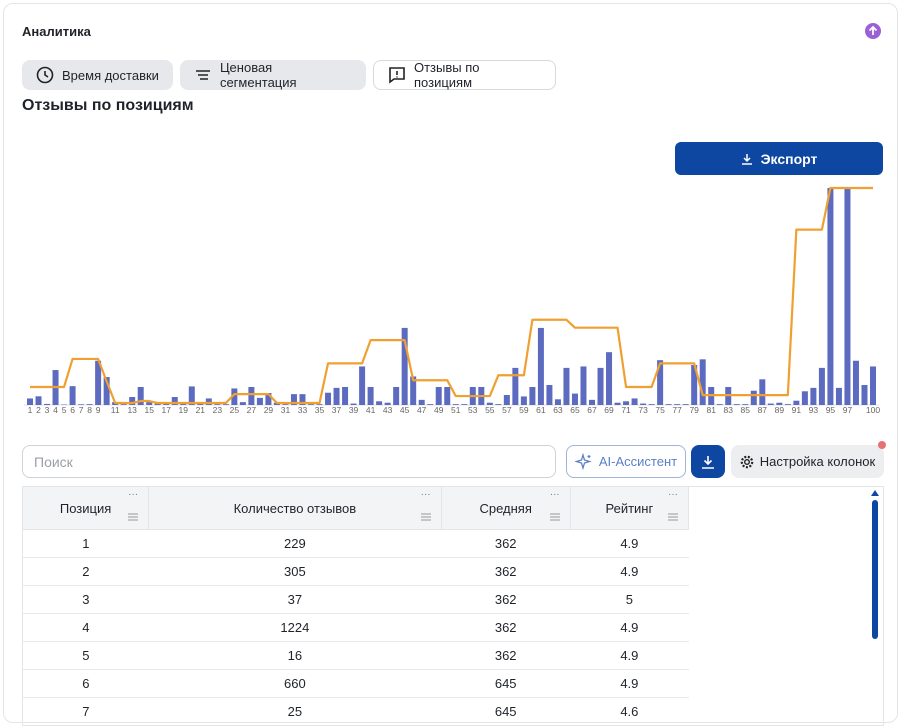  Describe the element at coordinates (98, 410) in the screenshot. I see `x-tick-label: 9` at that location.